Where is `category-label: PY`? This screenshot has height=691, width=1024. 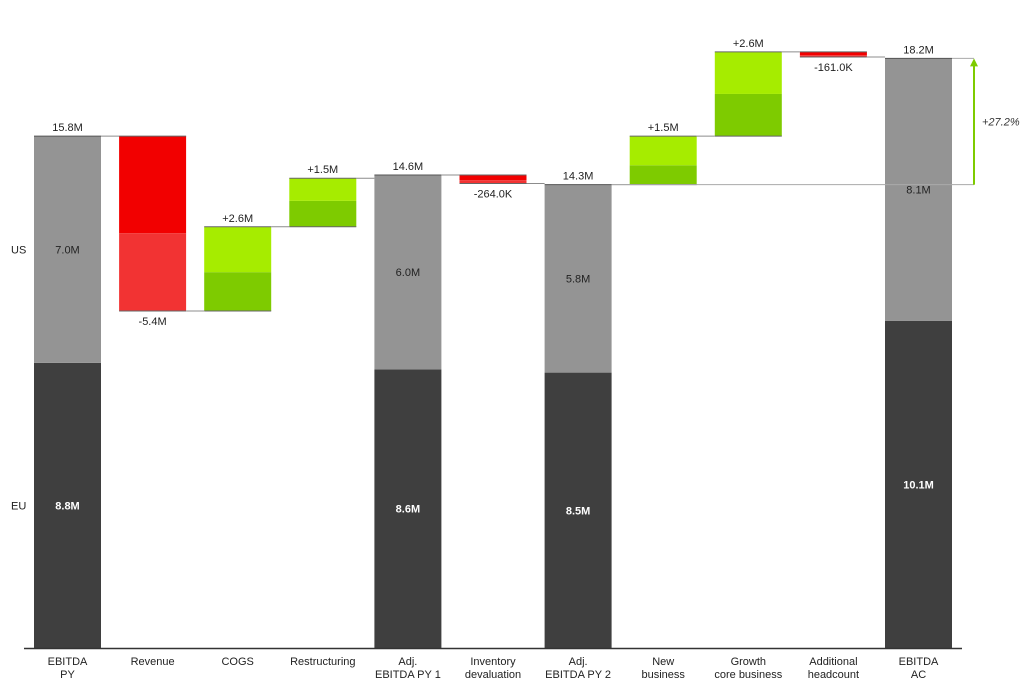 category-label: PY is located at coordinates (67, 675).